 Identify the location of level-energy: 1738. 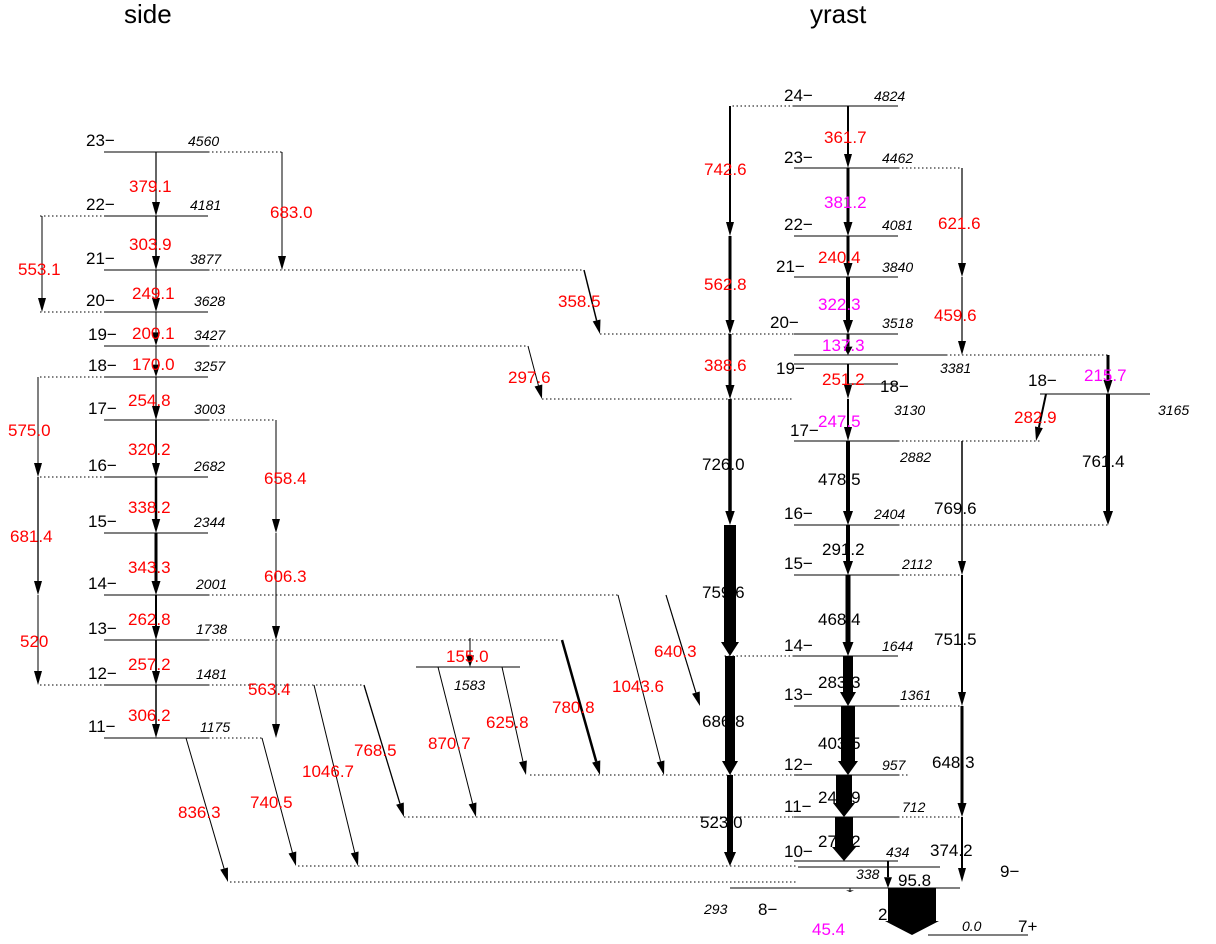
(211, 629).